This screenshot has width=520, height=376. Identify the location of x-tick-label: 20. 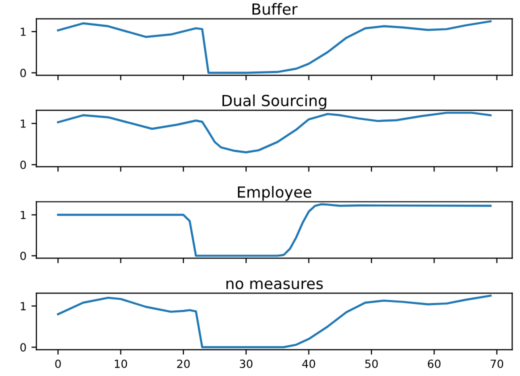
(183, 364).